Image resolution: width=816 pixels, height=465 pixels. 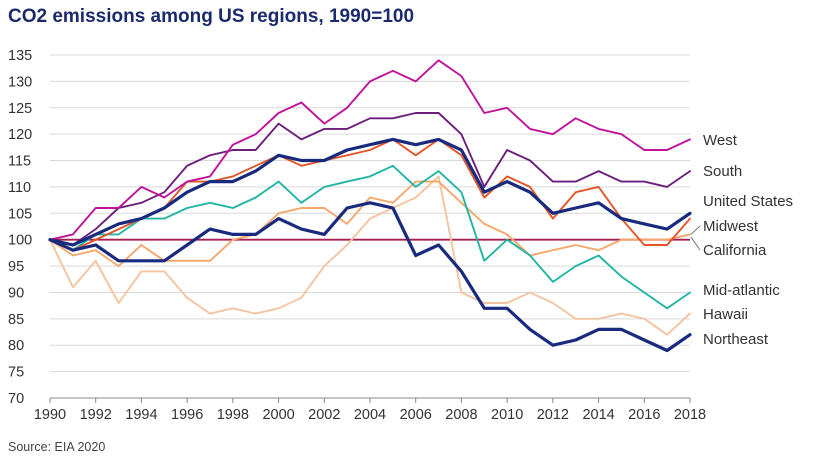 I want to click on y-tick-label: 110, so click(x=19, y=188).